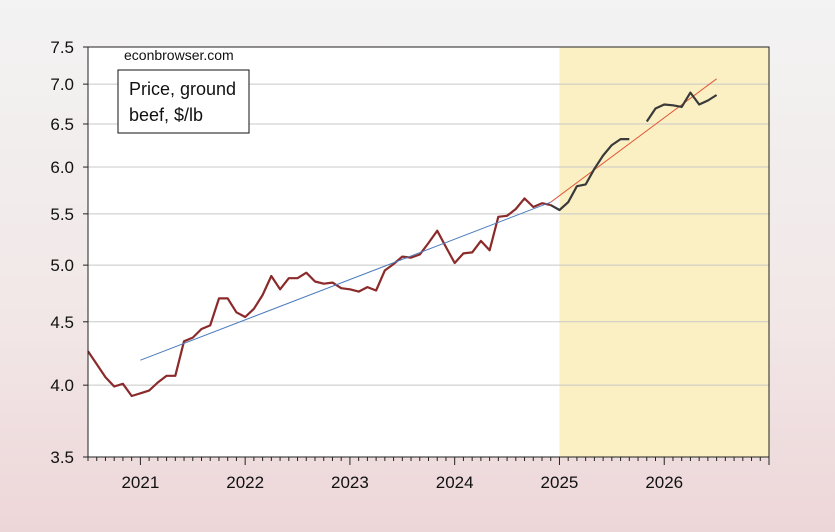 This screenshot has width=835, height=532. What do you see at coordinates (62, 265) in the screenshot?
I see `y-tick-label: 5.0` at bounding box center [62, 265].